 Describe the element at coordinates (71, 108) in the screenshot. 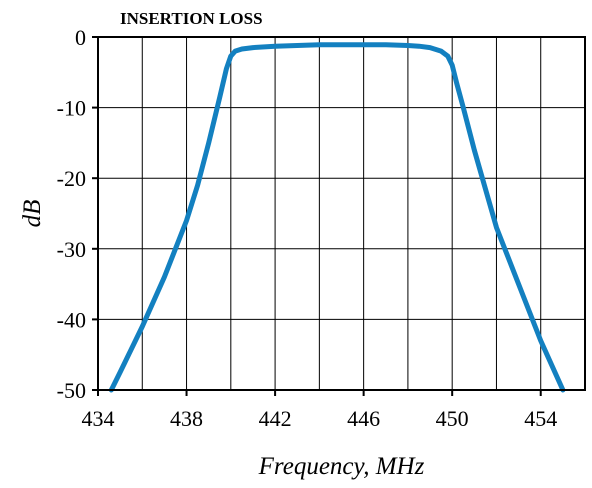

I see `y-tick-label: -10` at that location.